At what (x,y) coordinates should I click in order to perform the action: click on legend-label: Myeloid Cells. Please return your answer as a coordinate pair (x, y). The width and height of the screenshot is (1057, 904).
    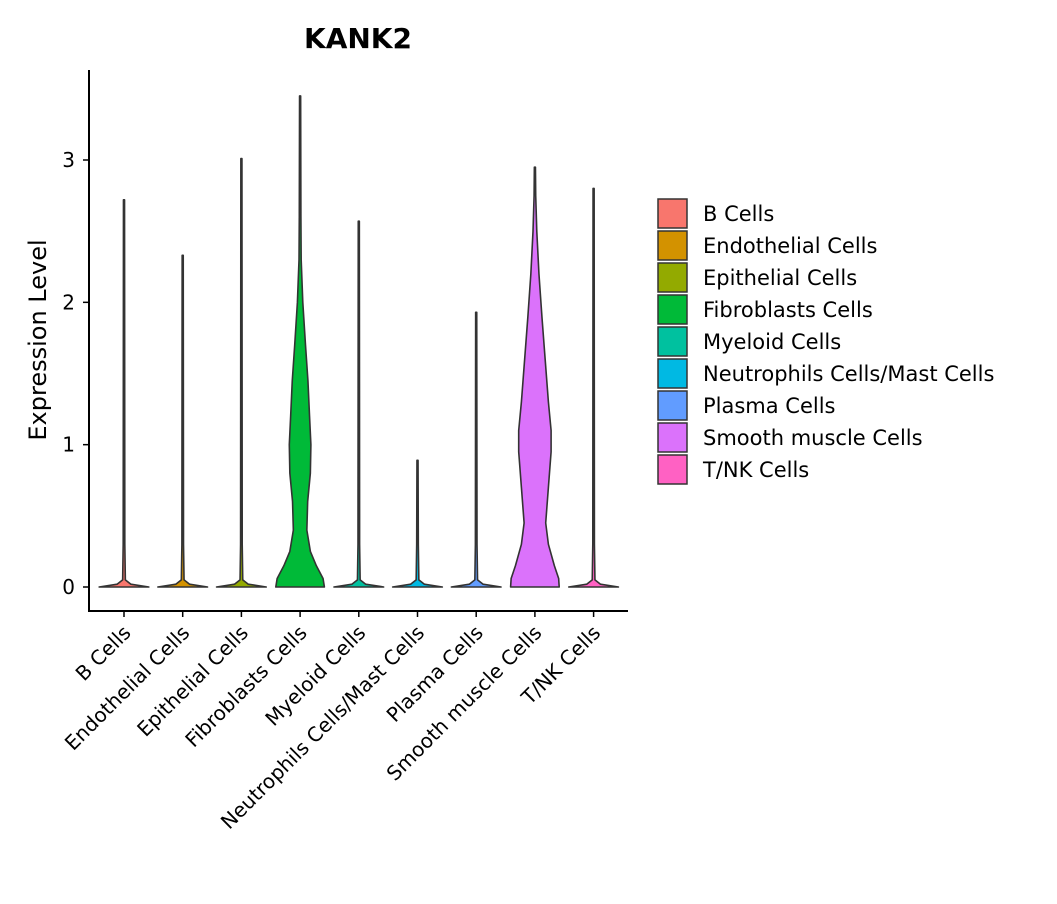
    Looking at the image, I should click on (772, 342).